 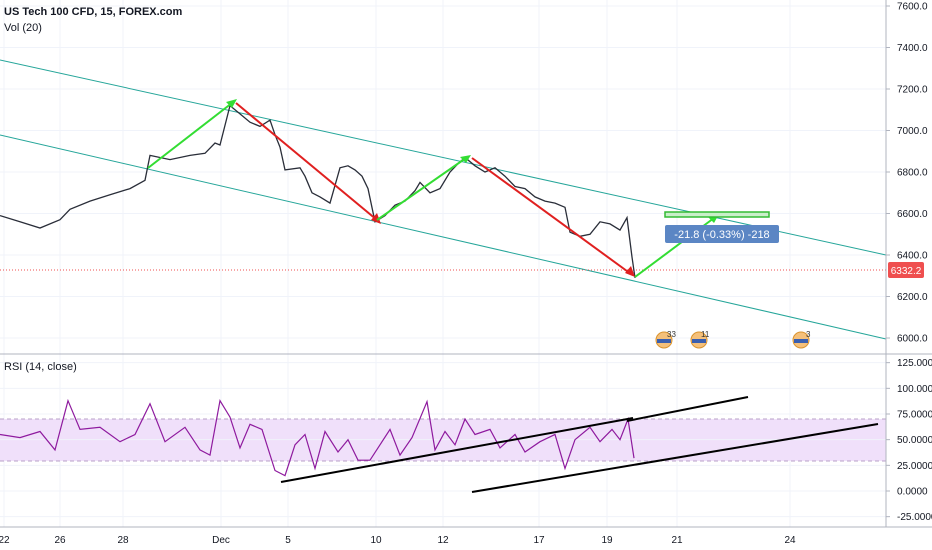 I want to click on price-axis-label: 7200.0, so click(x=912, y=90).